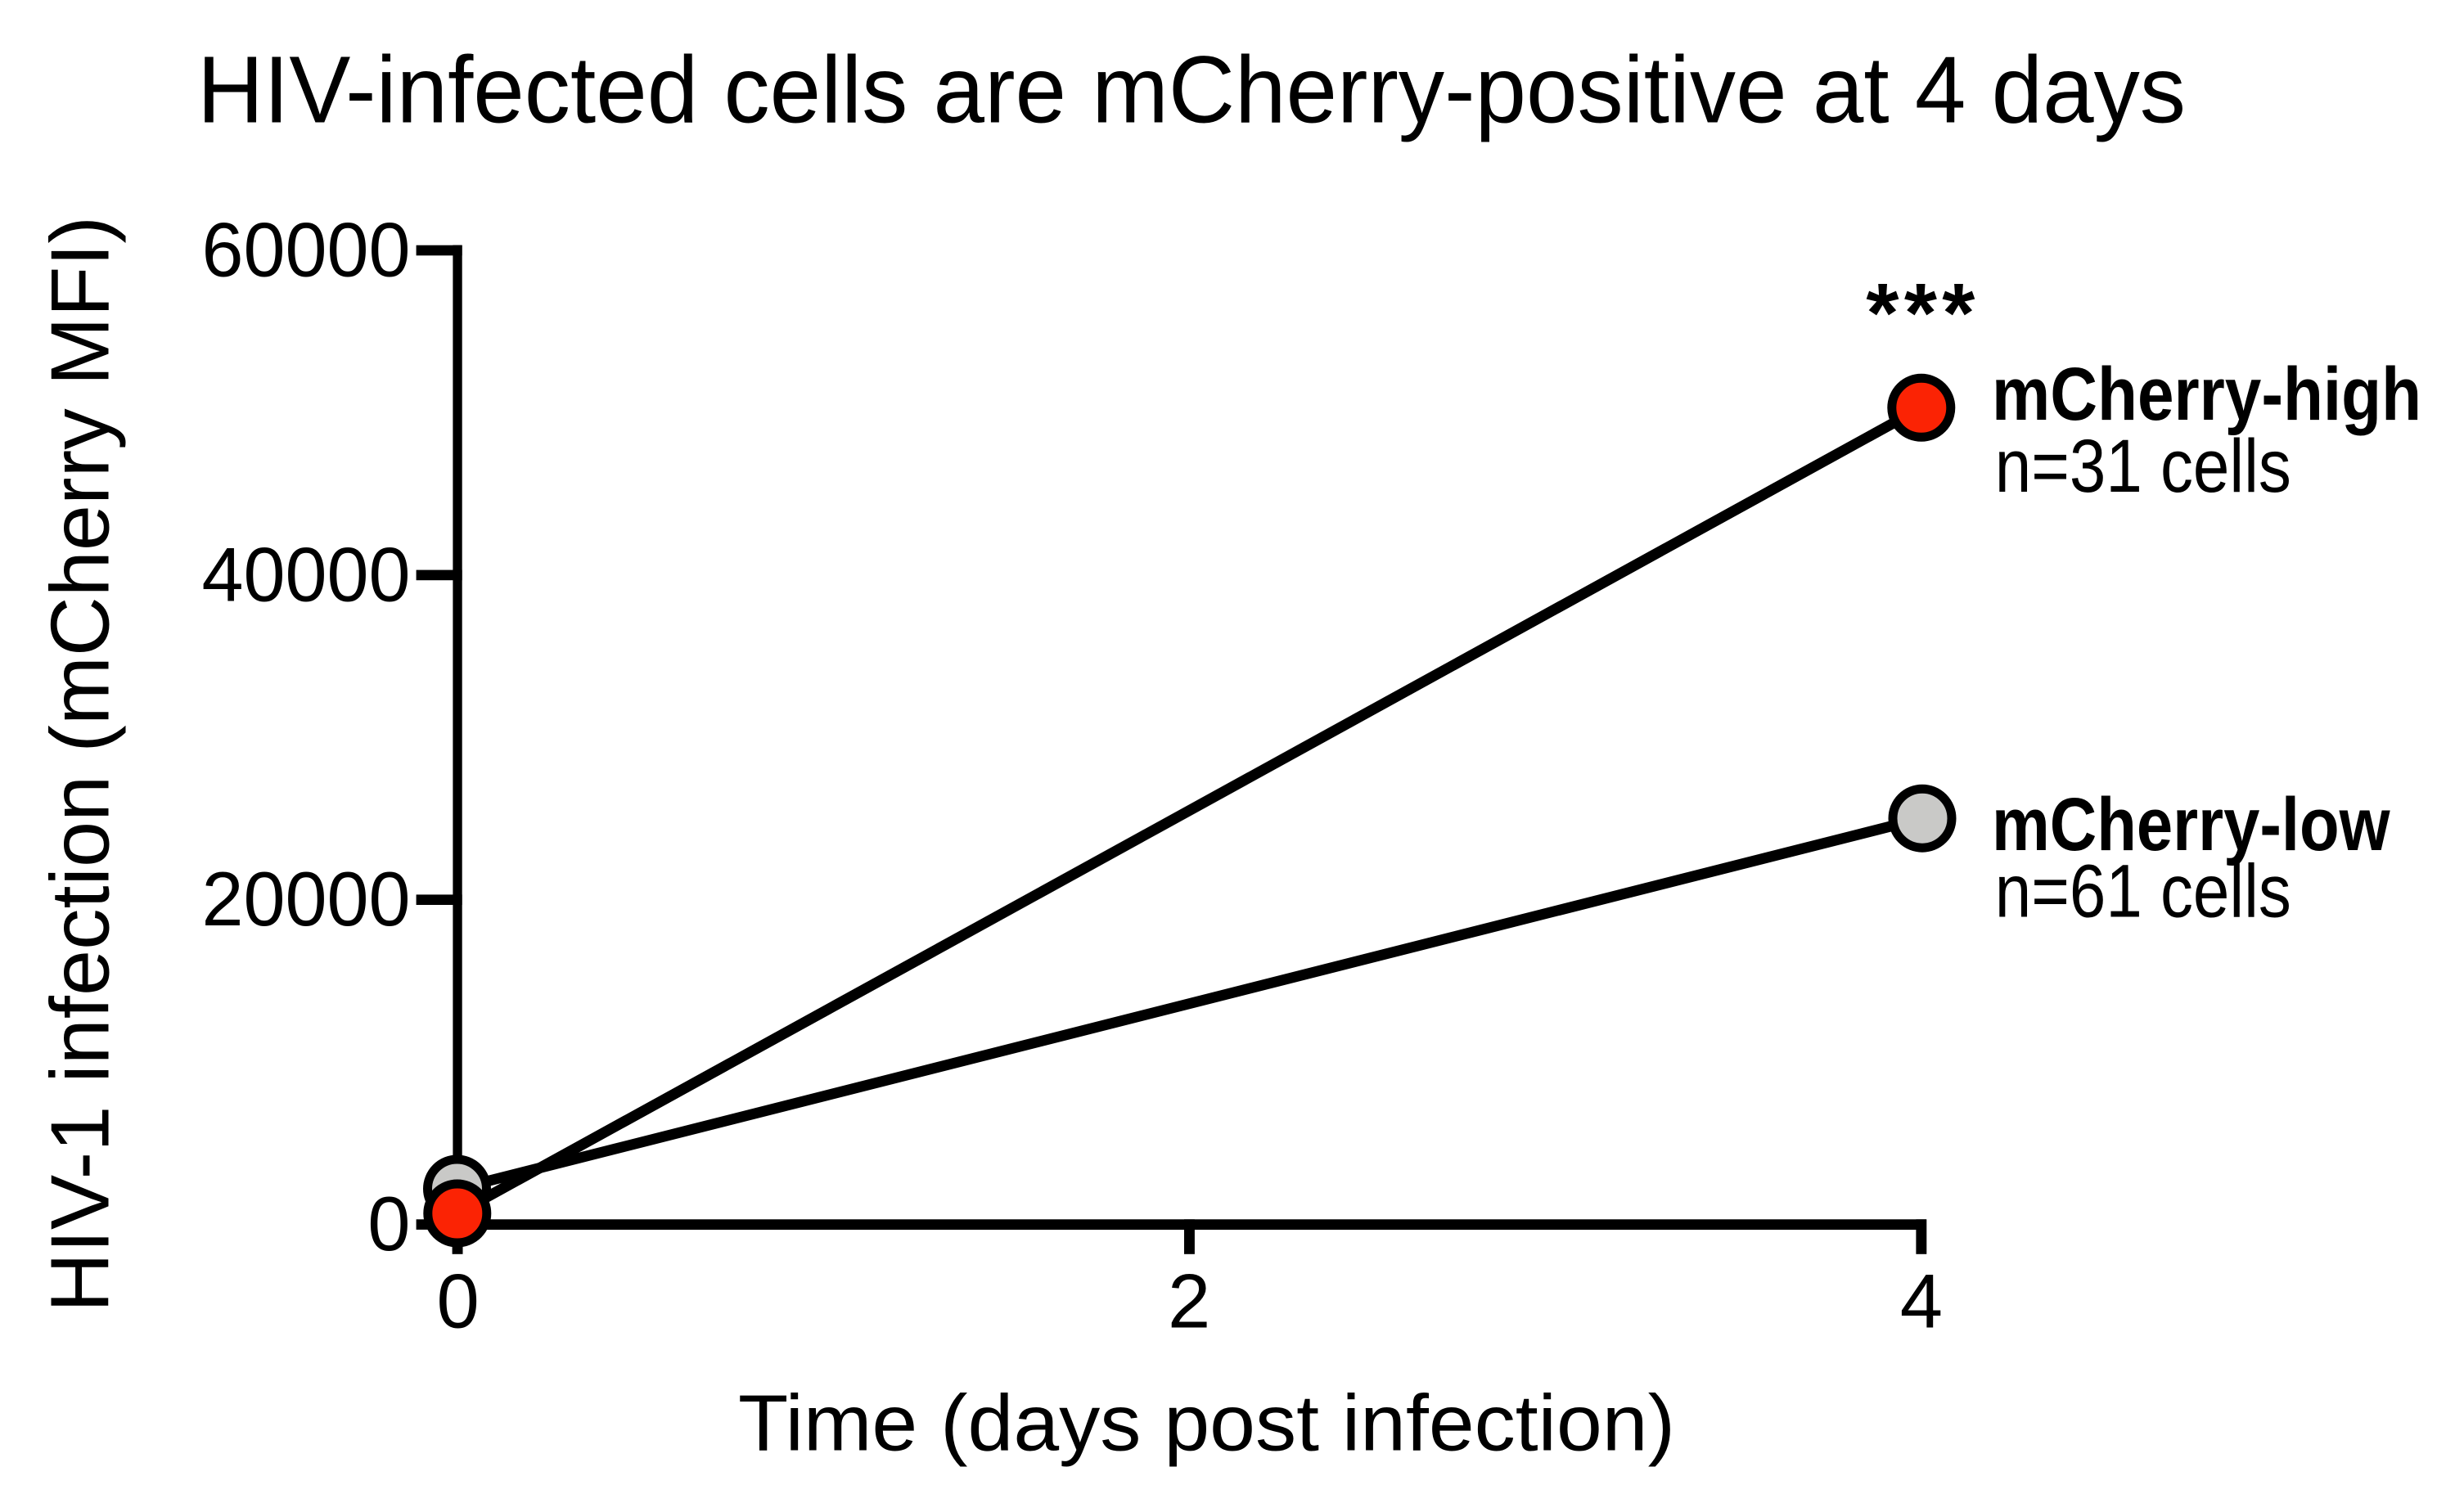 The height and width of the screenshot is (1512, 2455). Describe the element at coordinates (306, 899) in the screenshot. I see `svg-text: 20000` at that location.